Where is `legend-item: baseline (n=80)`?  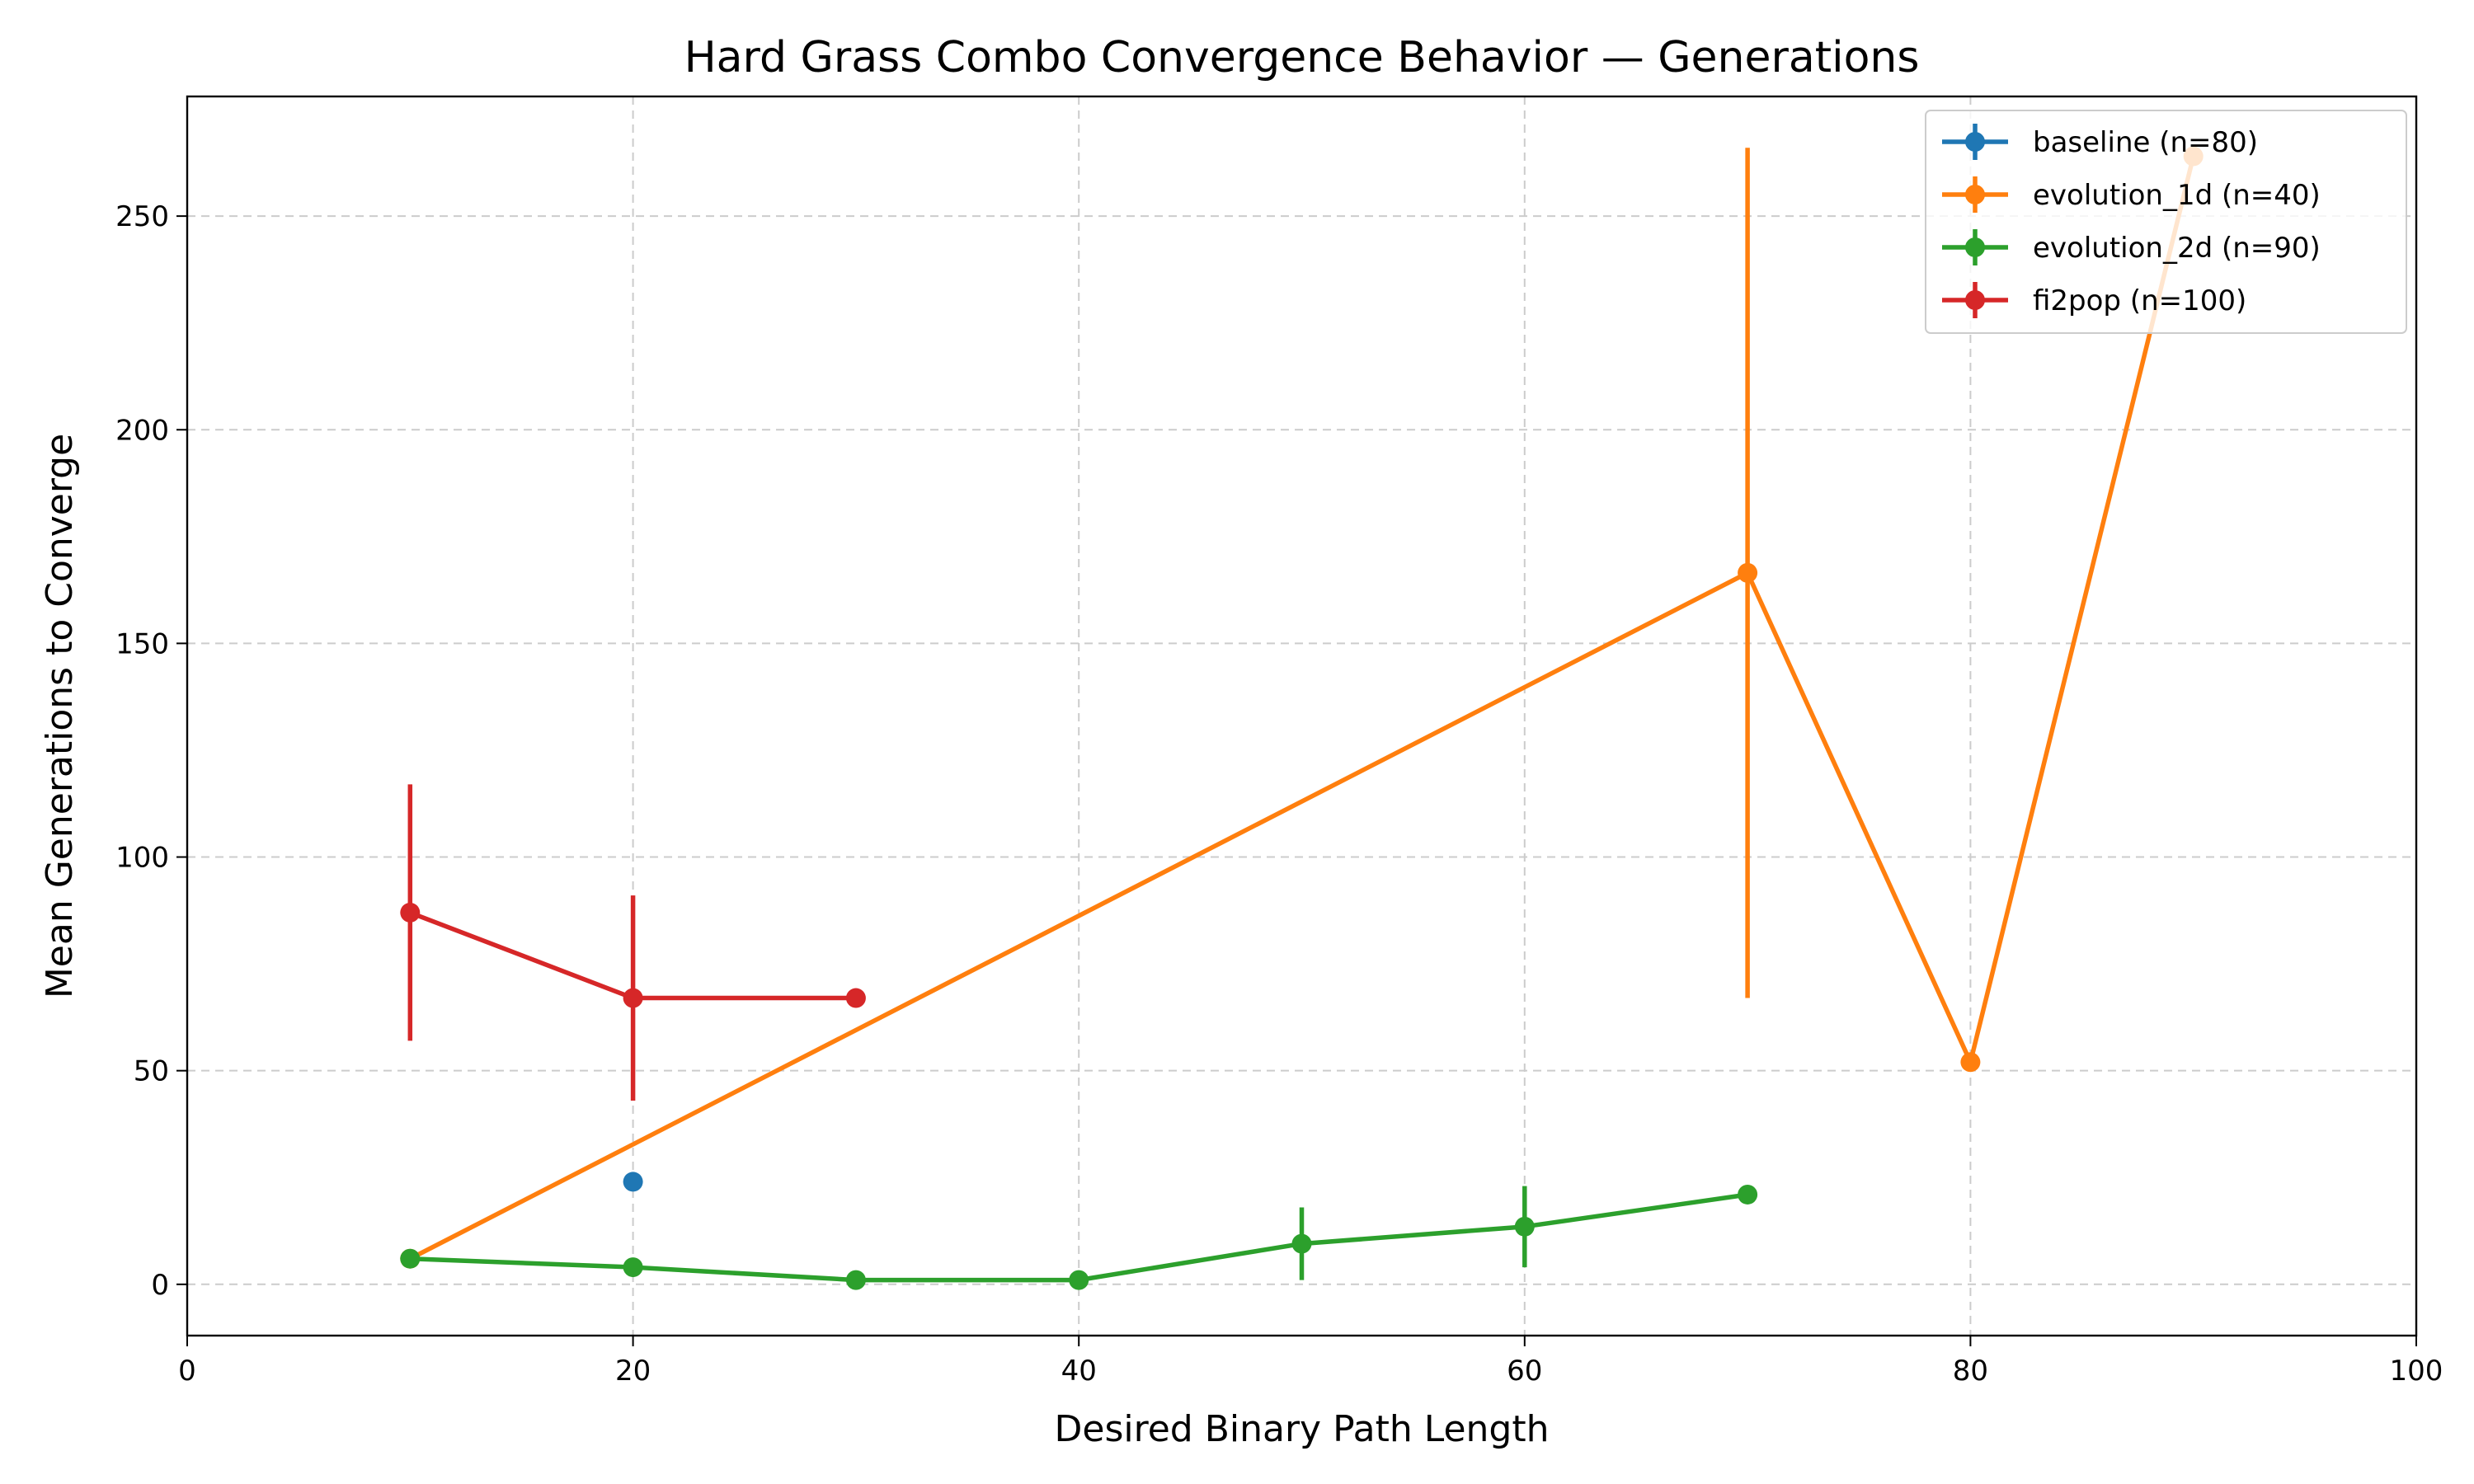
legend-item: baseline (n=80) is located at coordinates (2100, 142).